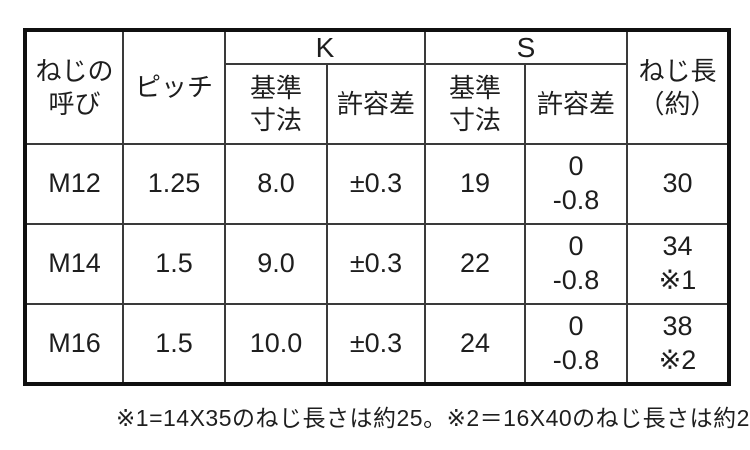 The width and height of the screenshot is (750, 450). Describe the element at coordinates (433, 418) in the screenshot. I see `footnote: ※1=14X35のねじ長さは約25。※2＝16X40のねじ長さは約28。` at that location.